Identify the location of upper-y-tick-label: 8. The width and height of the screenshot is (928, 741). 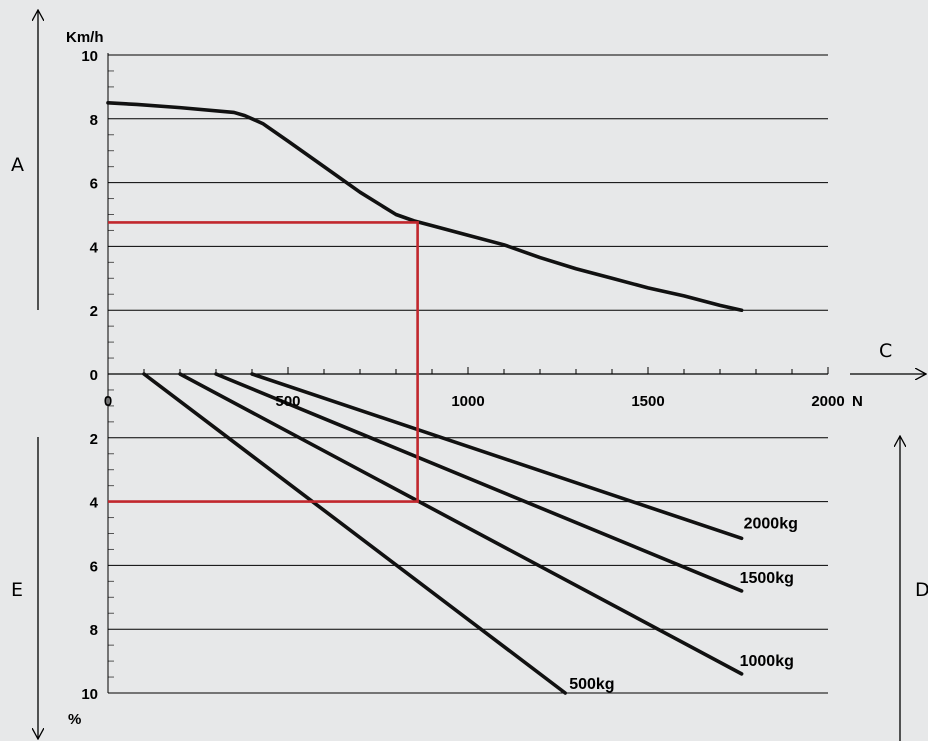
(94, 120).